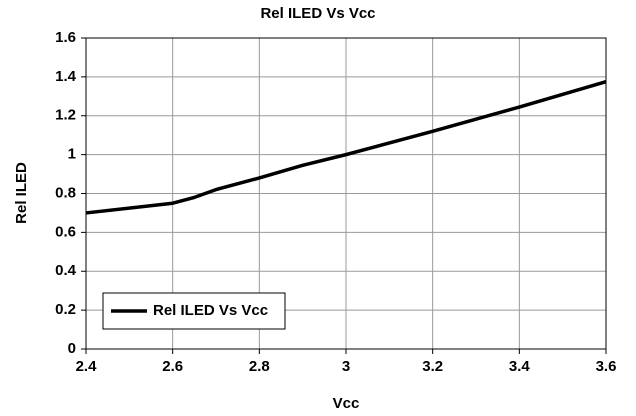  I want to click on x-axis-label: Vcc, so click(346, 403).